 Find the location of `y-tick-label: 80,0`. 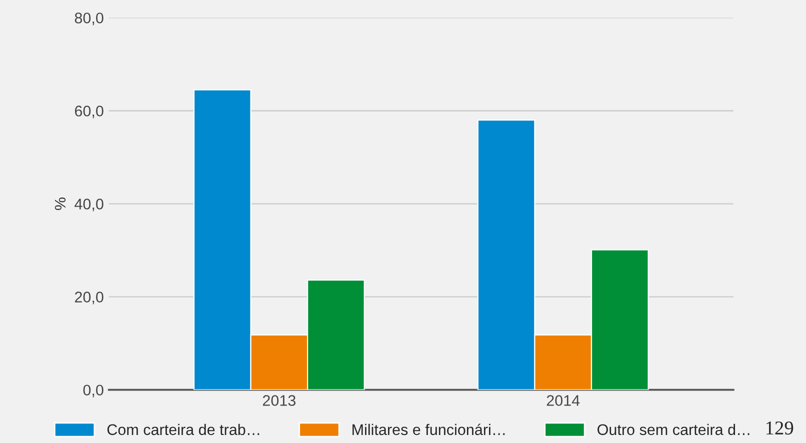

y-tick-label: 80,0 is located at coordinates (89, 19).